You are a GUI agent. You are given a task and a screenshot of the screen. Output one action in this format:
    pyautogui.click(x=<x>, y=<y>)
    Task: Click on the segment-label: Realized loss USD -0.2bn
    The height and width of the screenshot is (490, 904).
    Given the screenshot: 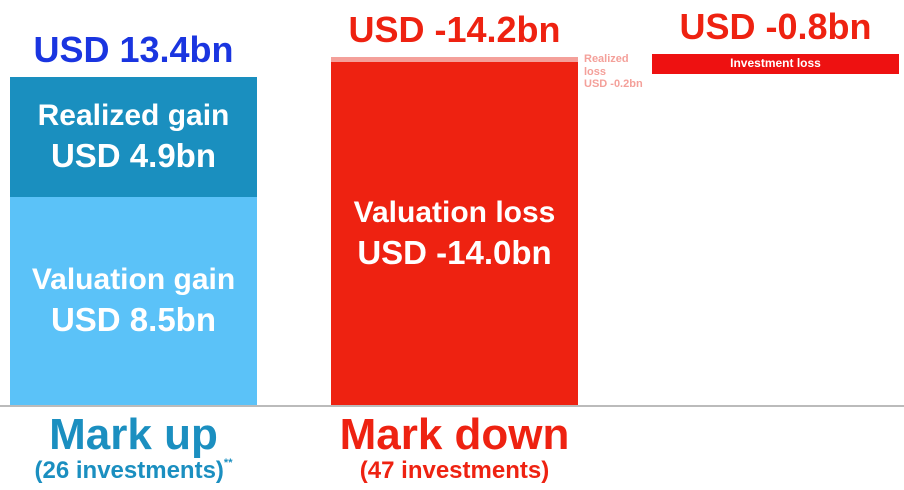 What is the action you would take?
    pyautogui.click(x=620, y=72)
    